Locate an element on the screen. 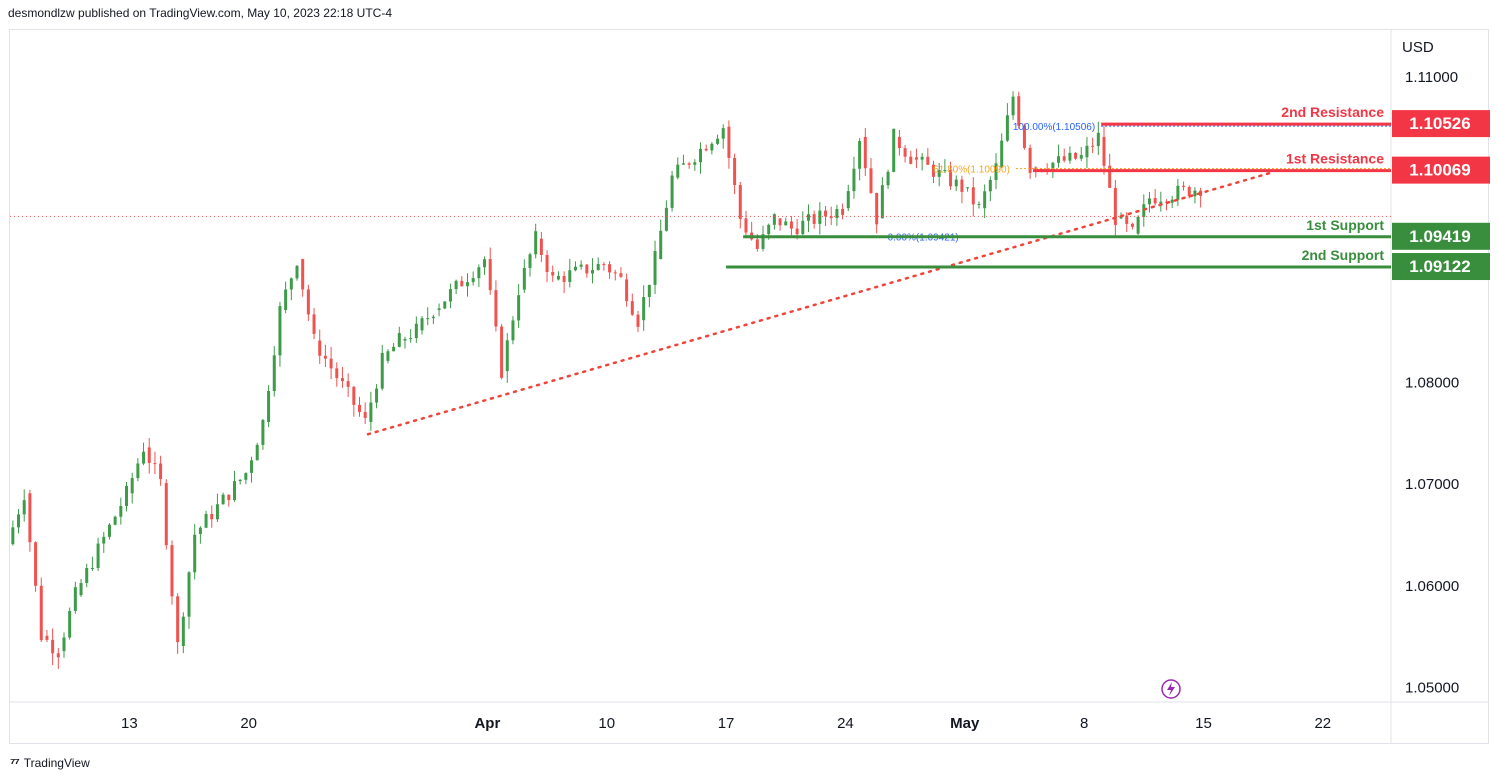 This screenshot has height=780, width=1498. tradingview-brand: ⁷⁷ TradingView is located at coordinates (50, 762).